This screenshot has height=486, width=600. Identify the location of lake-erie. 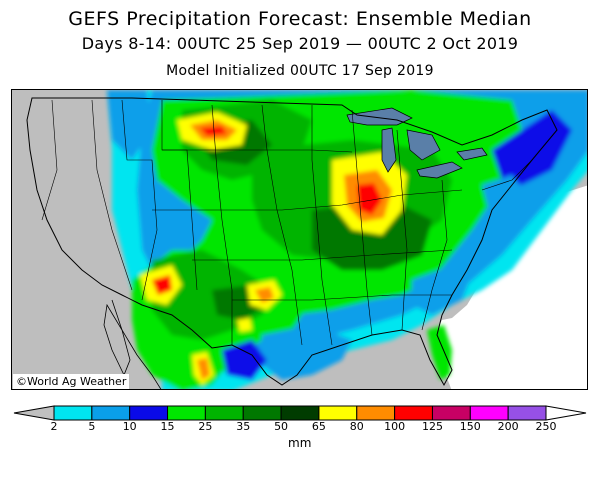
(439, 170).